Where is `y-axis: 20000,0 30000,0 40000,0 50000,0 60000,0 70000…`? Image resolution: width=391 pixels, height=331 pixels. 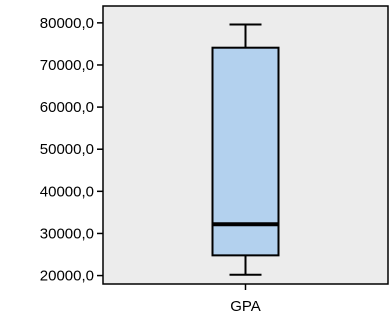
y-axis: 20000,0 30000,0 40000,0 50000,0 60000,0 70000… is located at coordinates (71, 150).